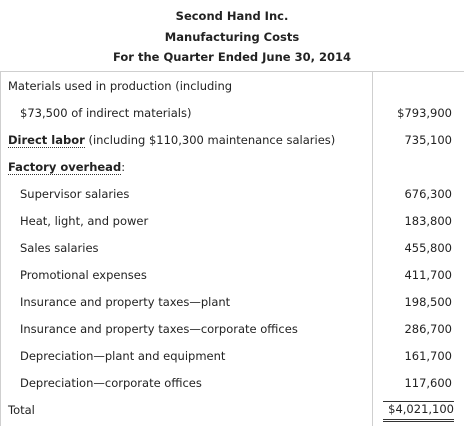 The height and width of the screenshot is (435, 464). I want to click on overhead-item-amount: 198,500, so click(428, 302).